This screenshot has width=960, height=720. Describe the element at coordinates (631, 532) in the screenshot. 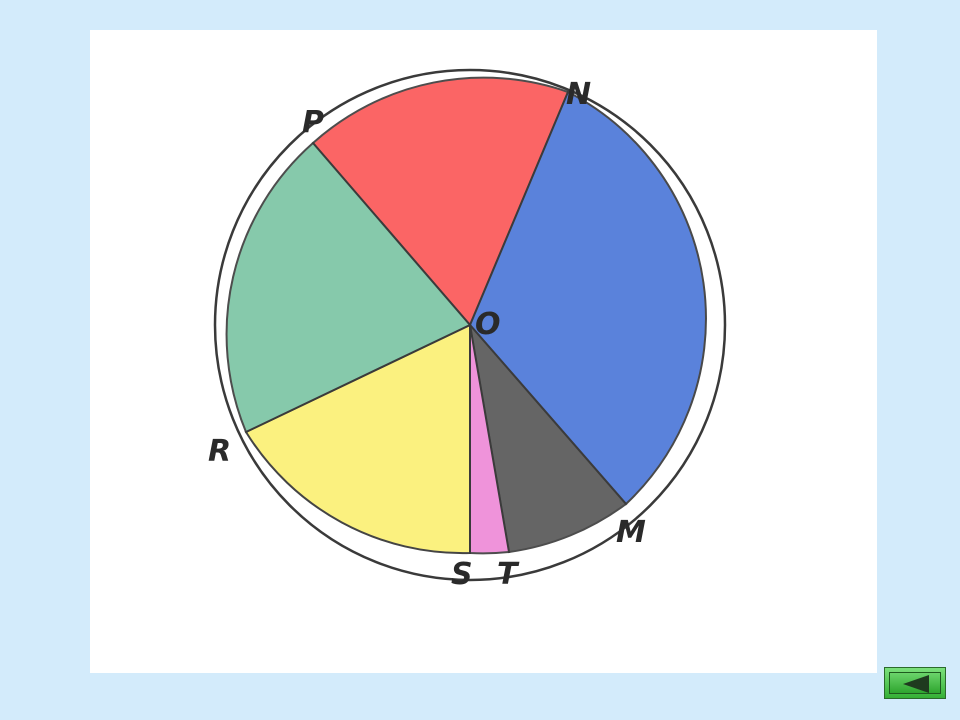

I see `label-m: M` at that location.